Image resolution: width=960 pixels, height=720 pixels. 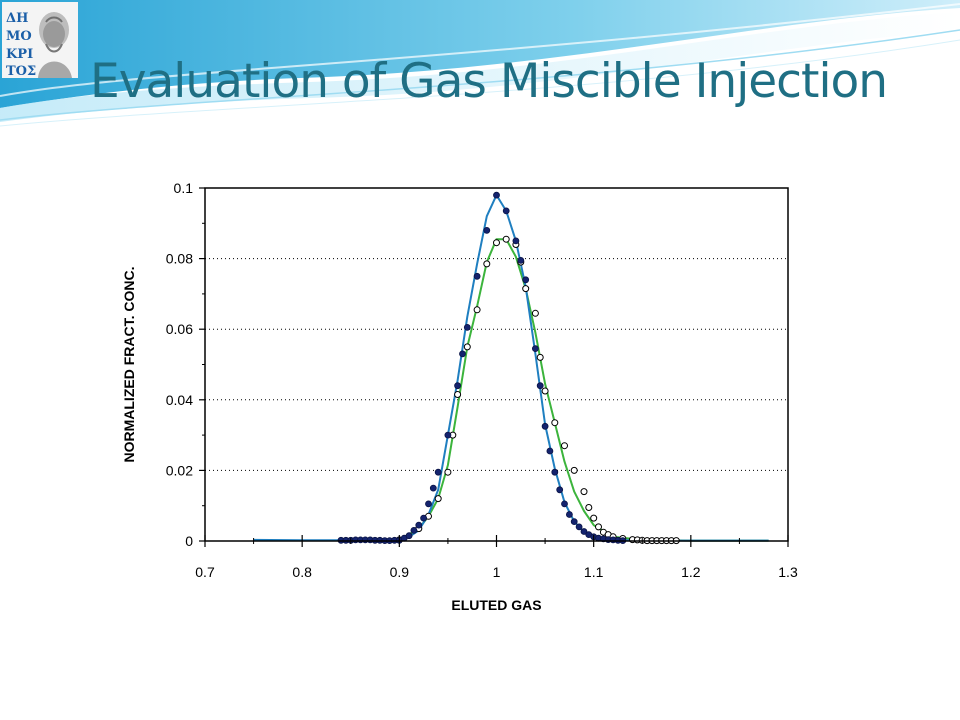 I want to click on y-tick-labels: 0 0.02 0.04 0.06 0.08 0.1, so click(x=179, y=364).